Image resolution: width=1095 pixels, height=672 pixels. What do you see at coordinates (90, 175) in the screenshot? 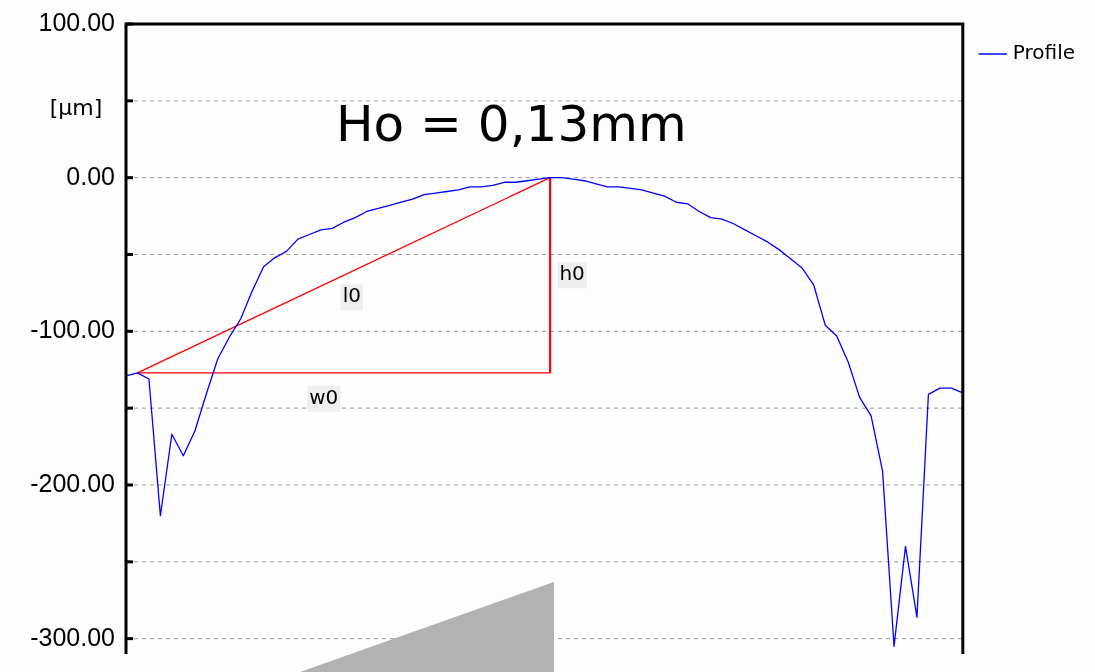
I see `y-tick-label: 0.00` at bounding box center [90, 175].